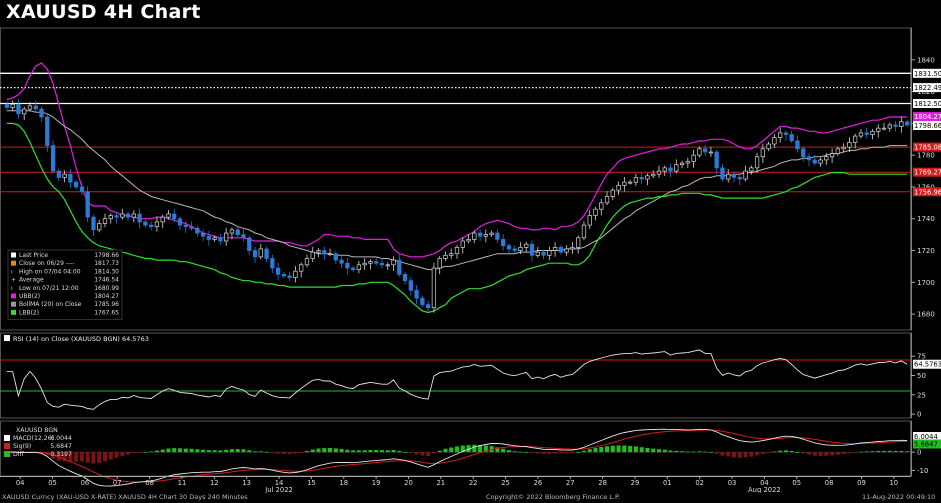  I want to click on macd-legend-label: Sig(9), so click(22, 446).